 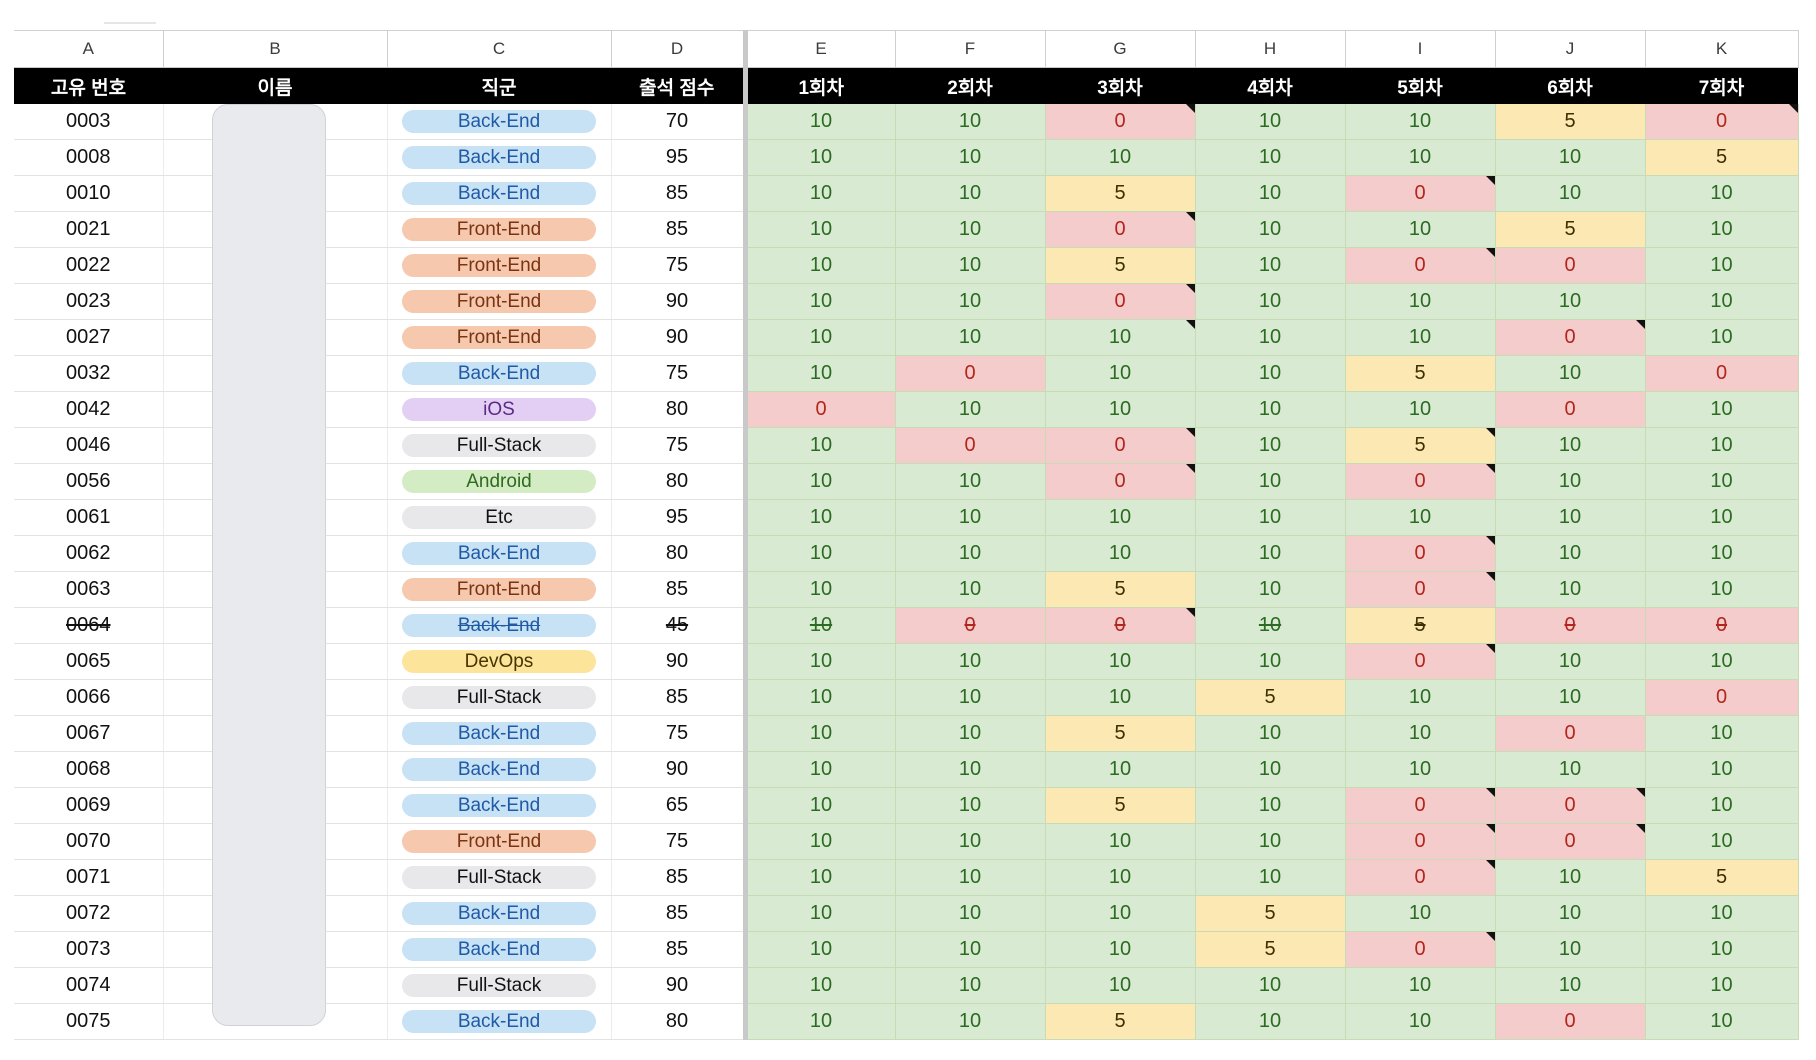 I want to click on cell-attendance: 95, so click(x=679, y=157).